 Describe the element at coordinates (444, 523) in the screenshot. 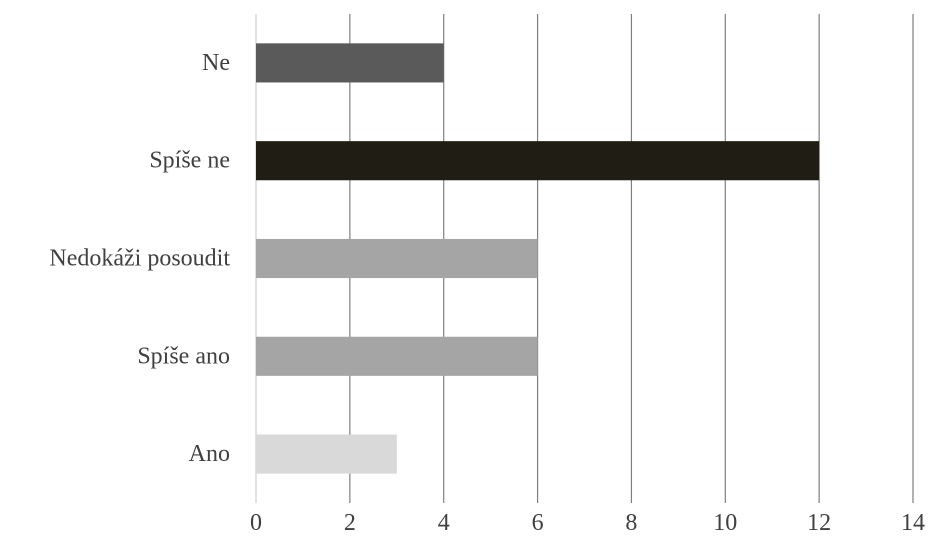

I see `x-tick-label-4: 4` at that location.